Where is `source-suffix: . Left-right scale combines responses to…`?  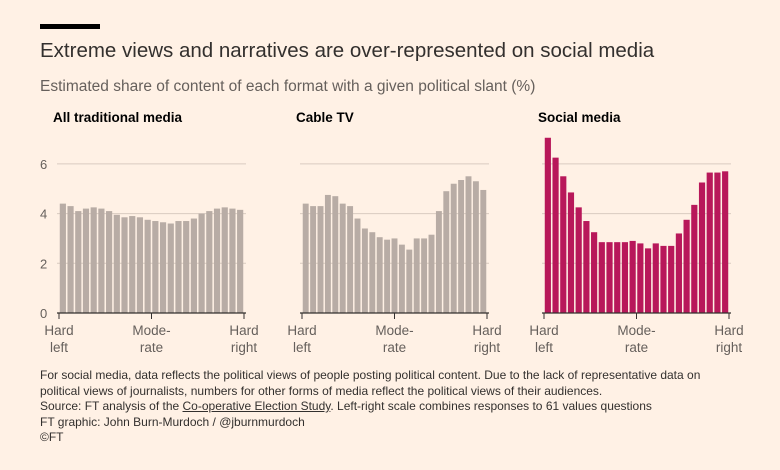
source-suffix: . Left-right scale combines responses to… is located at coordinates (491, 406).